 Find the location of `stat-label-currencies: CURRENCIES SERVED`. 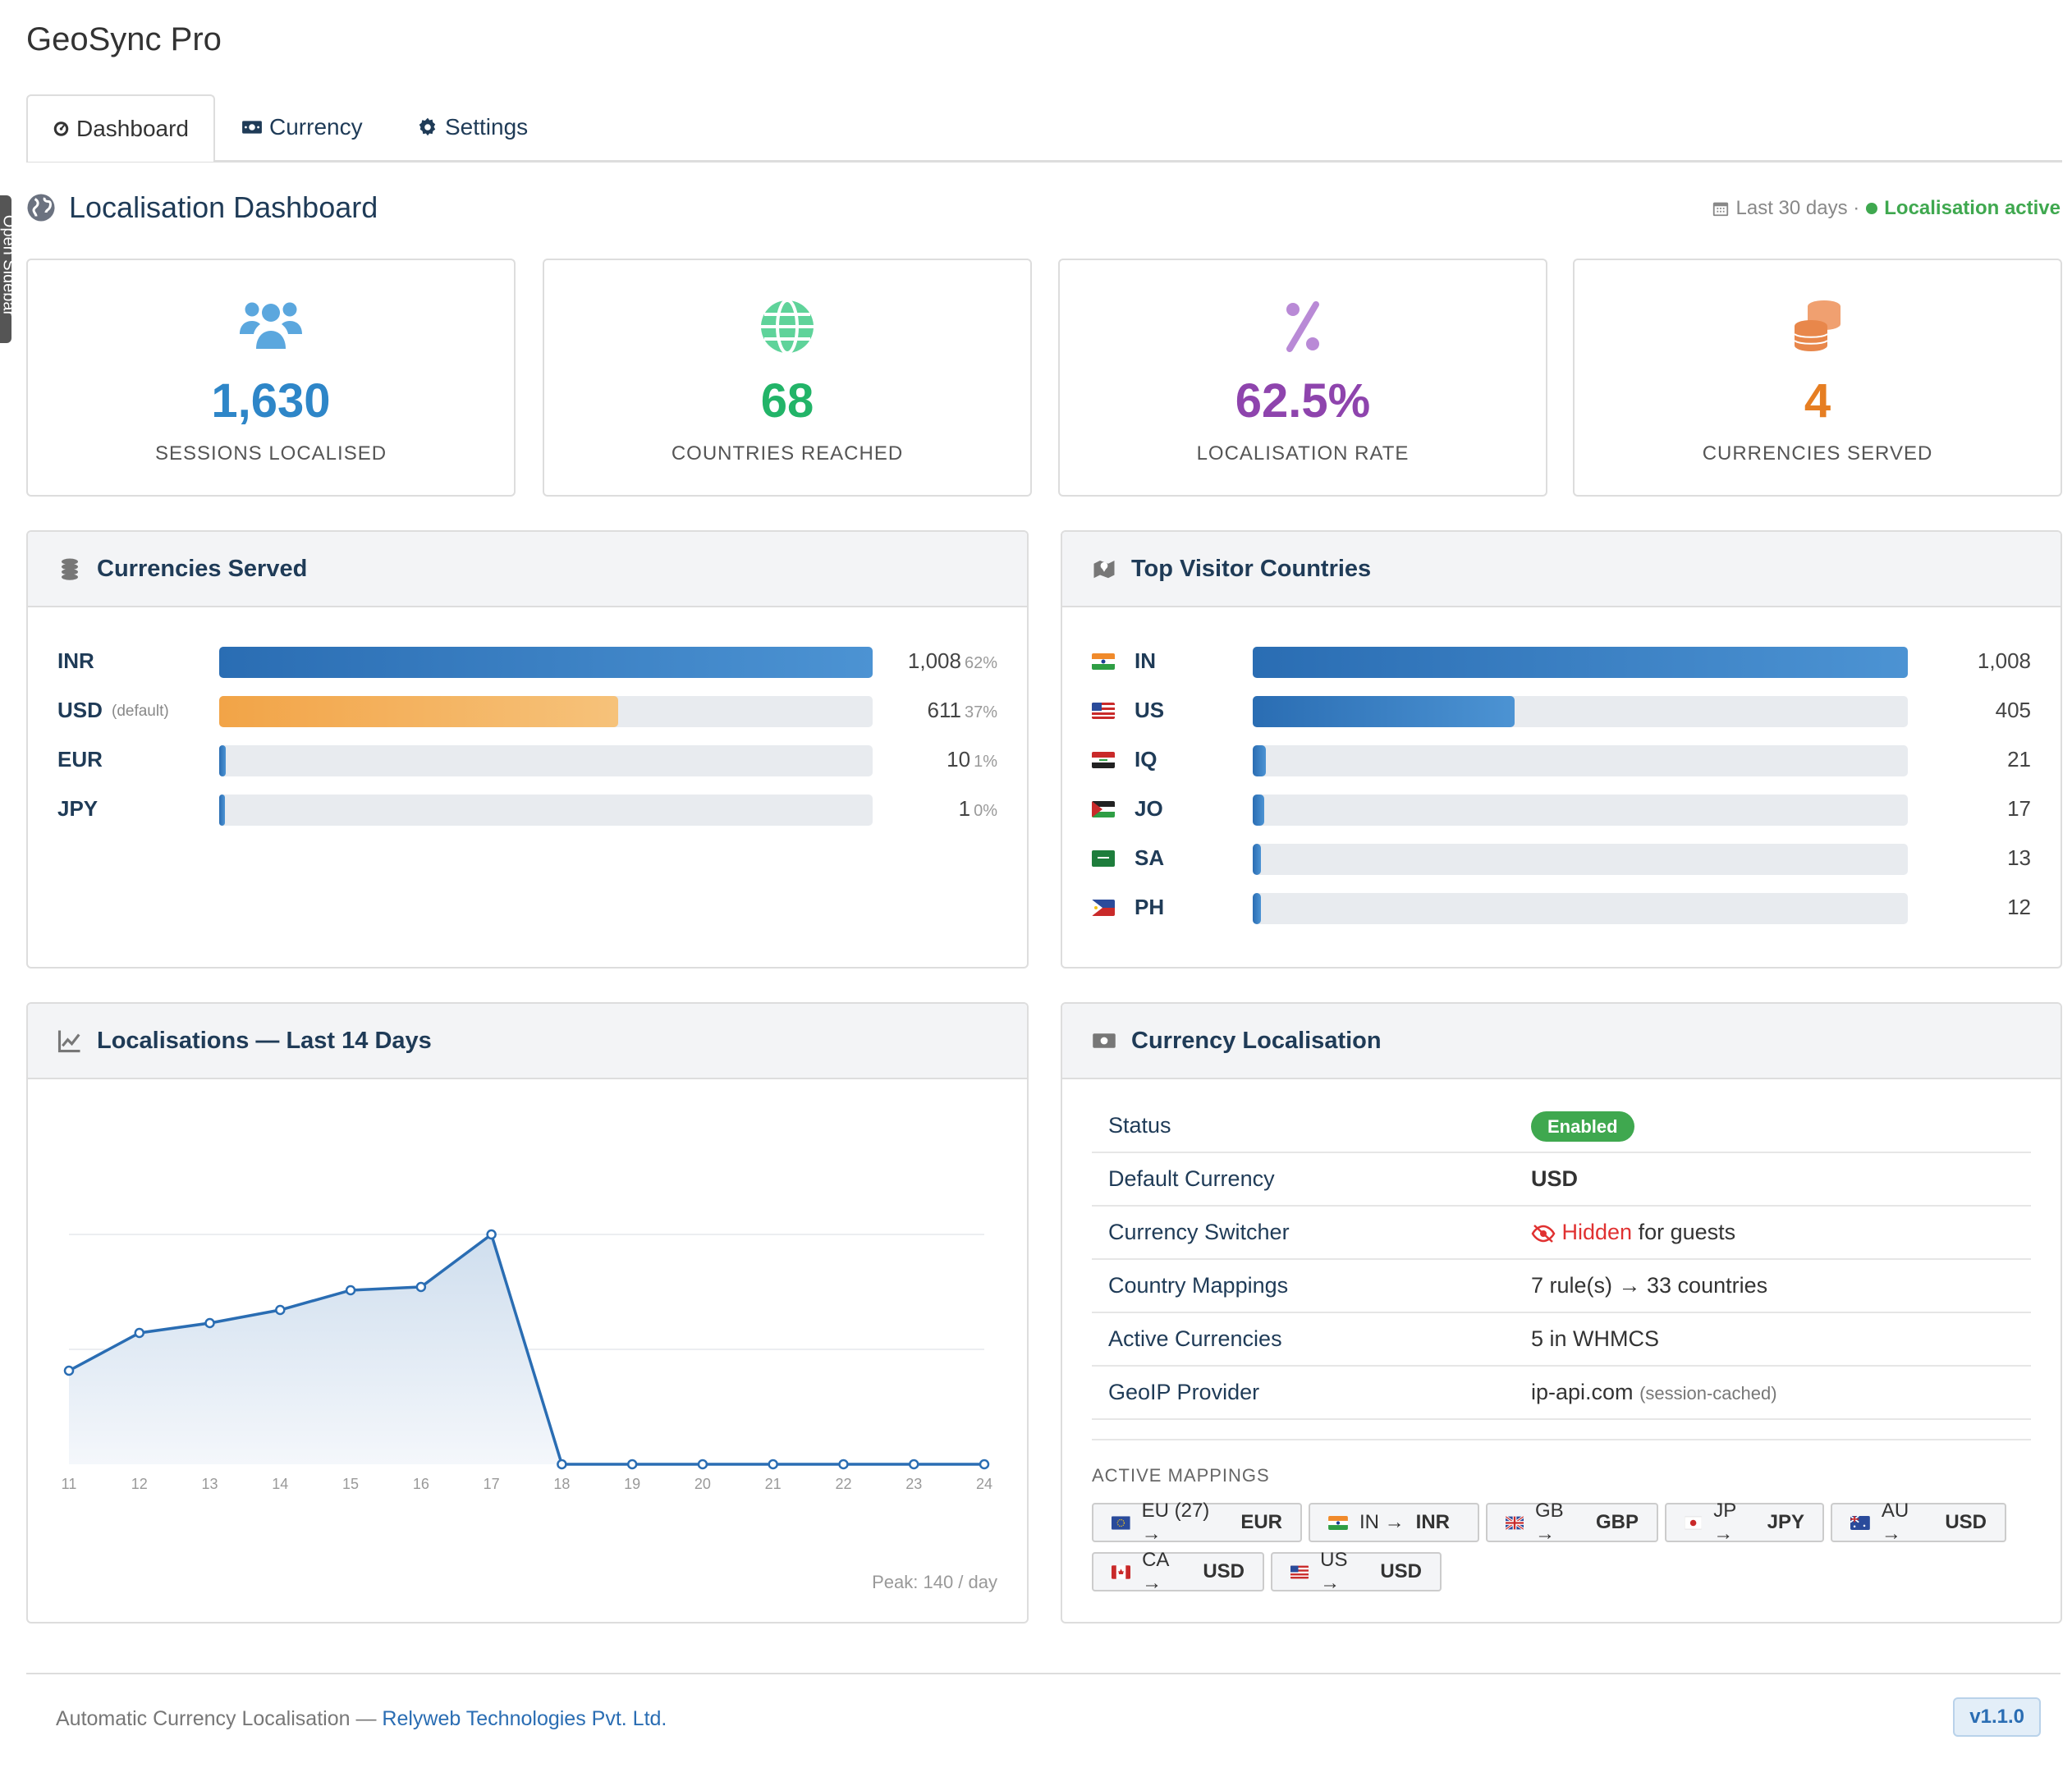

stat-label-currencies: CURRENCIES SERVED is located at coordinates (1817, 454).